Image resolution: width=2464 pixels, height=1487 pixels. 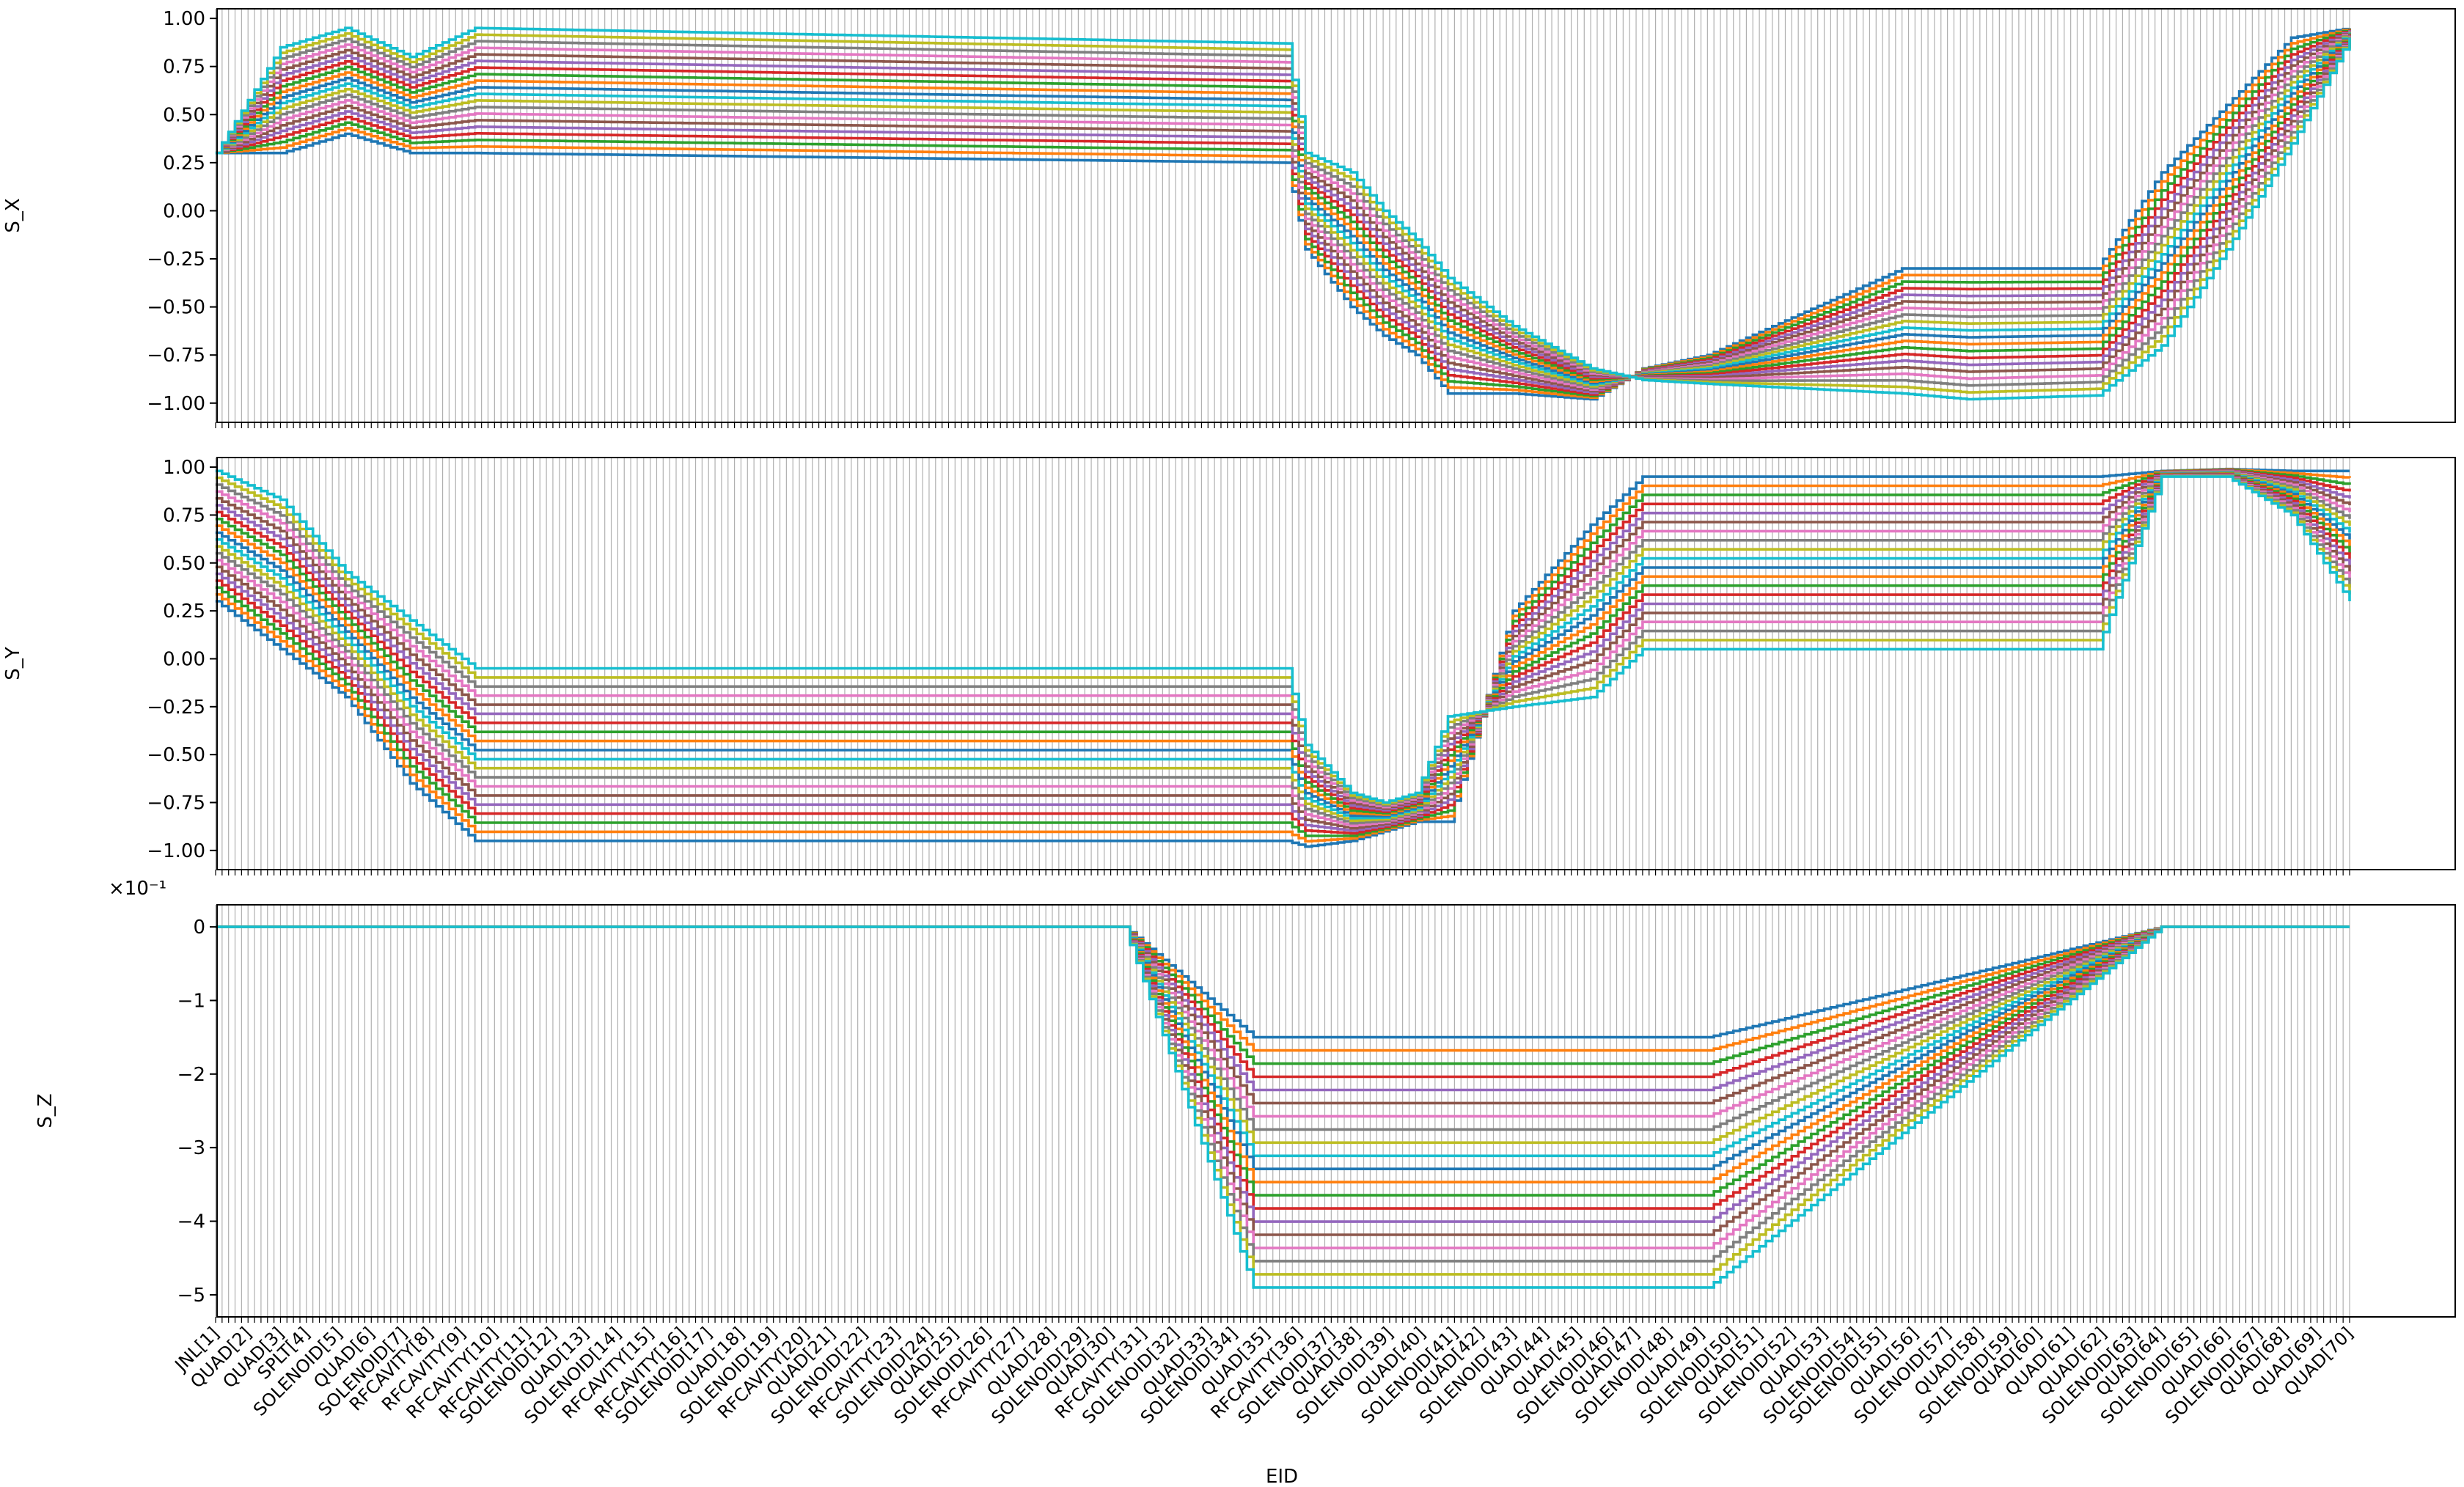 What do you see at coordinates (191, 1148) in the screenshot?
I see `y-tick-label: −3` at bounding box center [191, 1148].